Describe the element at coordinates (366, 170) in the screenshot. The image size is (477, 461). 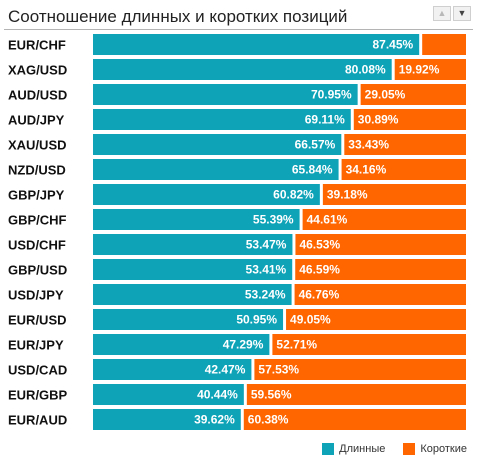
I see `bar-short-value: 34.16%` at that location.